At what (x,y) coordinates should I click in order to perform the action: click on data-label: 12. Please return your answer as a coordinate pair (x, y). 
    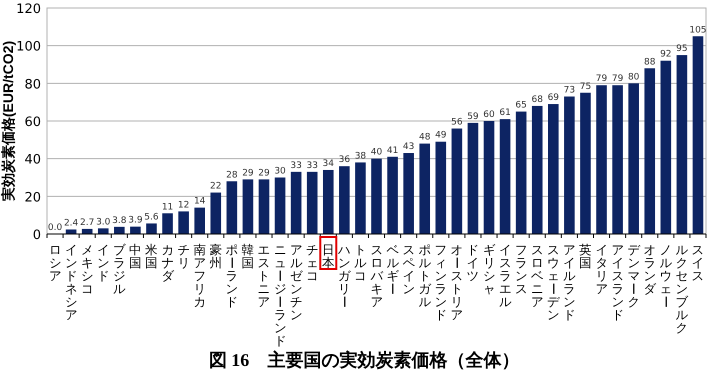
    Looking at the image, I should click on (184, 205).